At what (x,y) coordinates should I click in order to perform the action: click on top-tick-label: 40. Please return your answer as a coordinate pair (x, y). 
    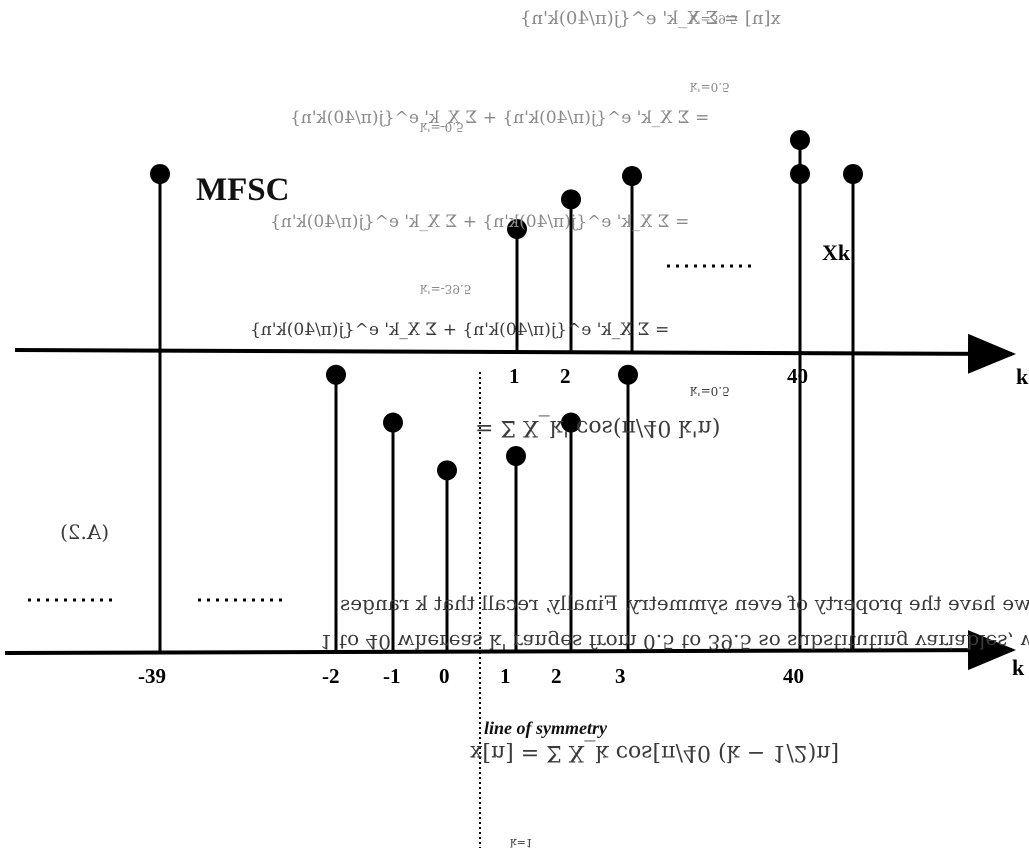
    Looking at the image, I should click on (797, 376).